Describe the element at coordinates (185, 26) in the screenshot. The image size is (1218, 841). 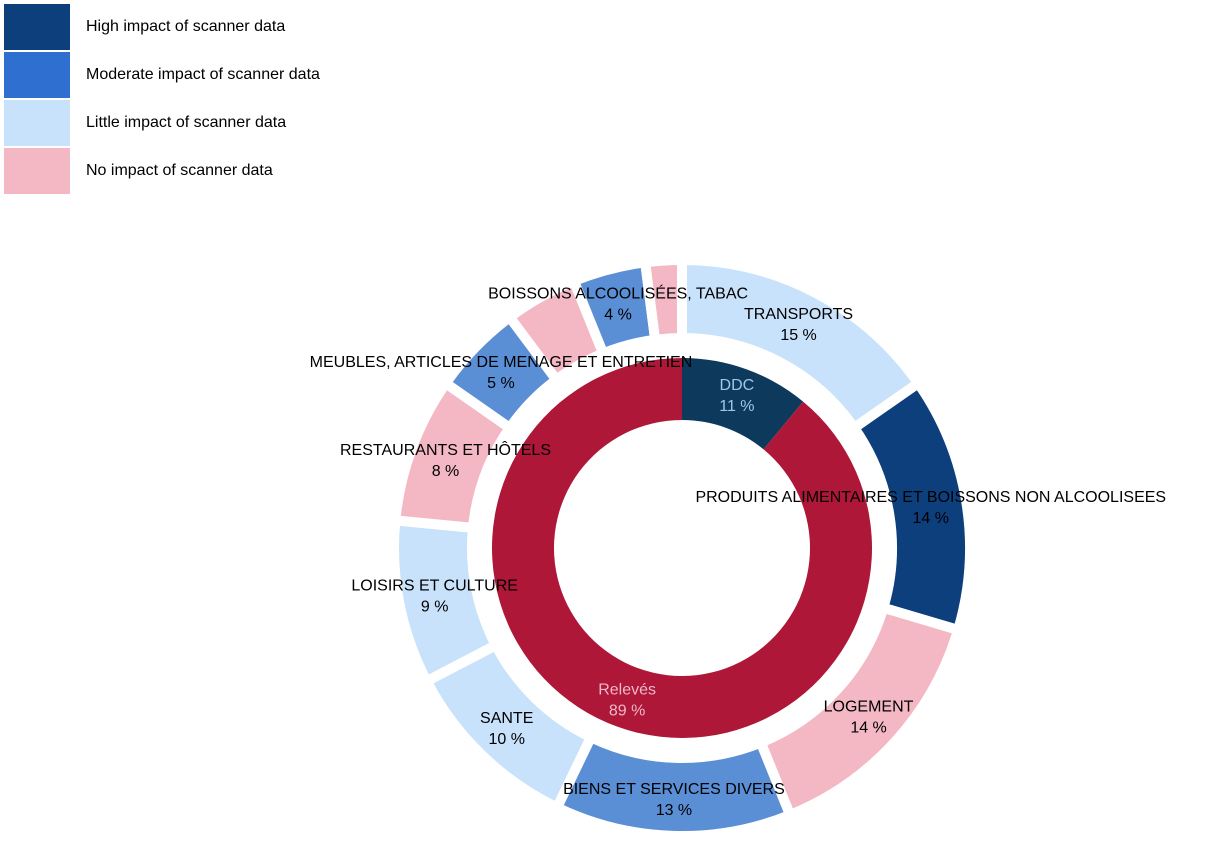
I see `legend-label: High impact of scanner data` at that location.